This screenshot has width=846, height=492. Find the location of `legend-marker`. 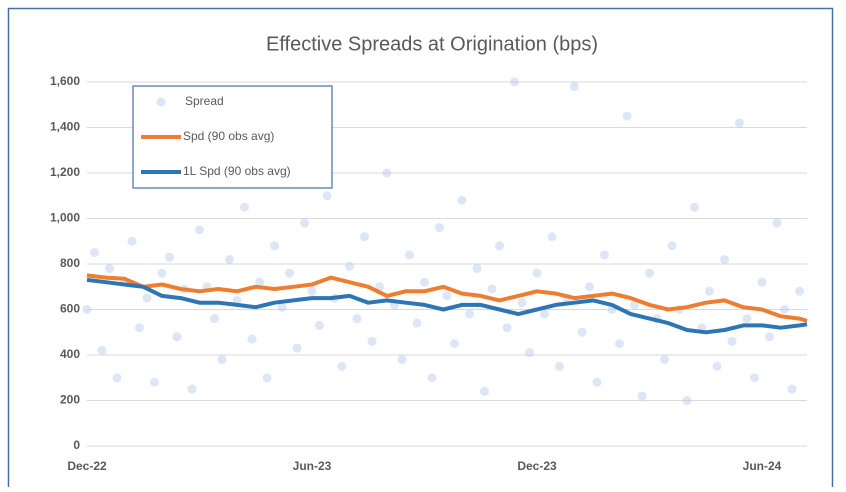

legend-marker is located at coordinates (161, 102).